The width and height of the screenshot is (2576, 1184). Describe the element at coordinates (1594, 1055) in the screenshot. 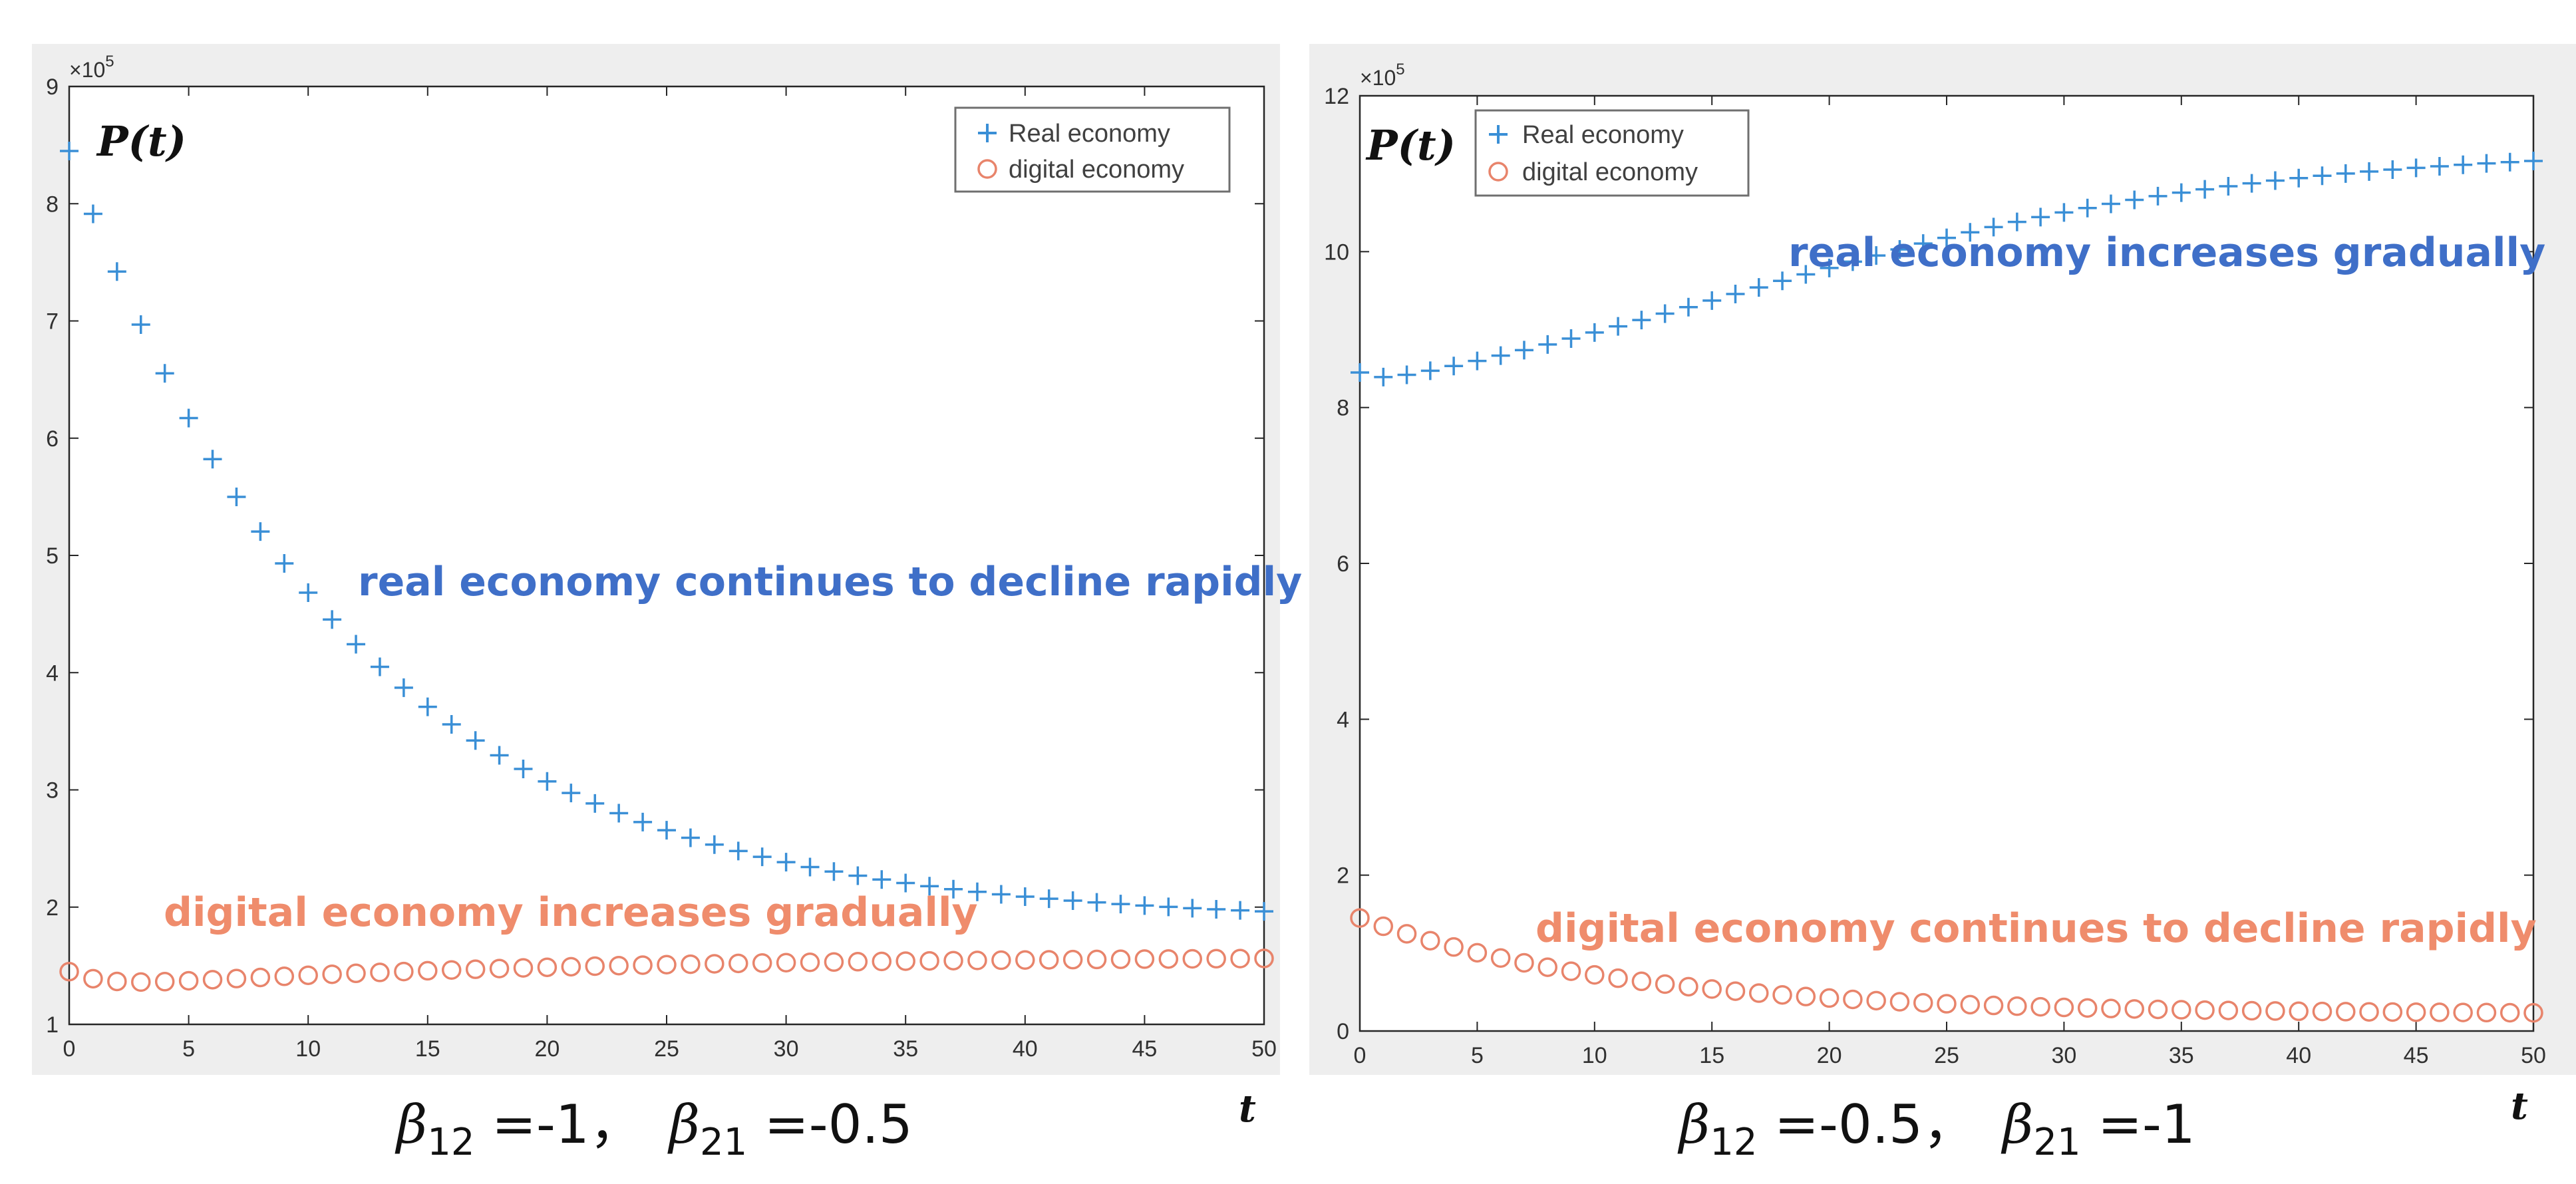

I see `x-tick-label: 10` at that location.